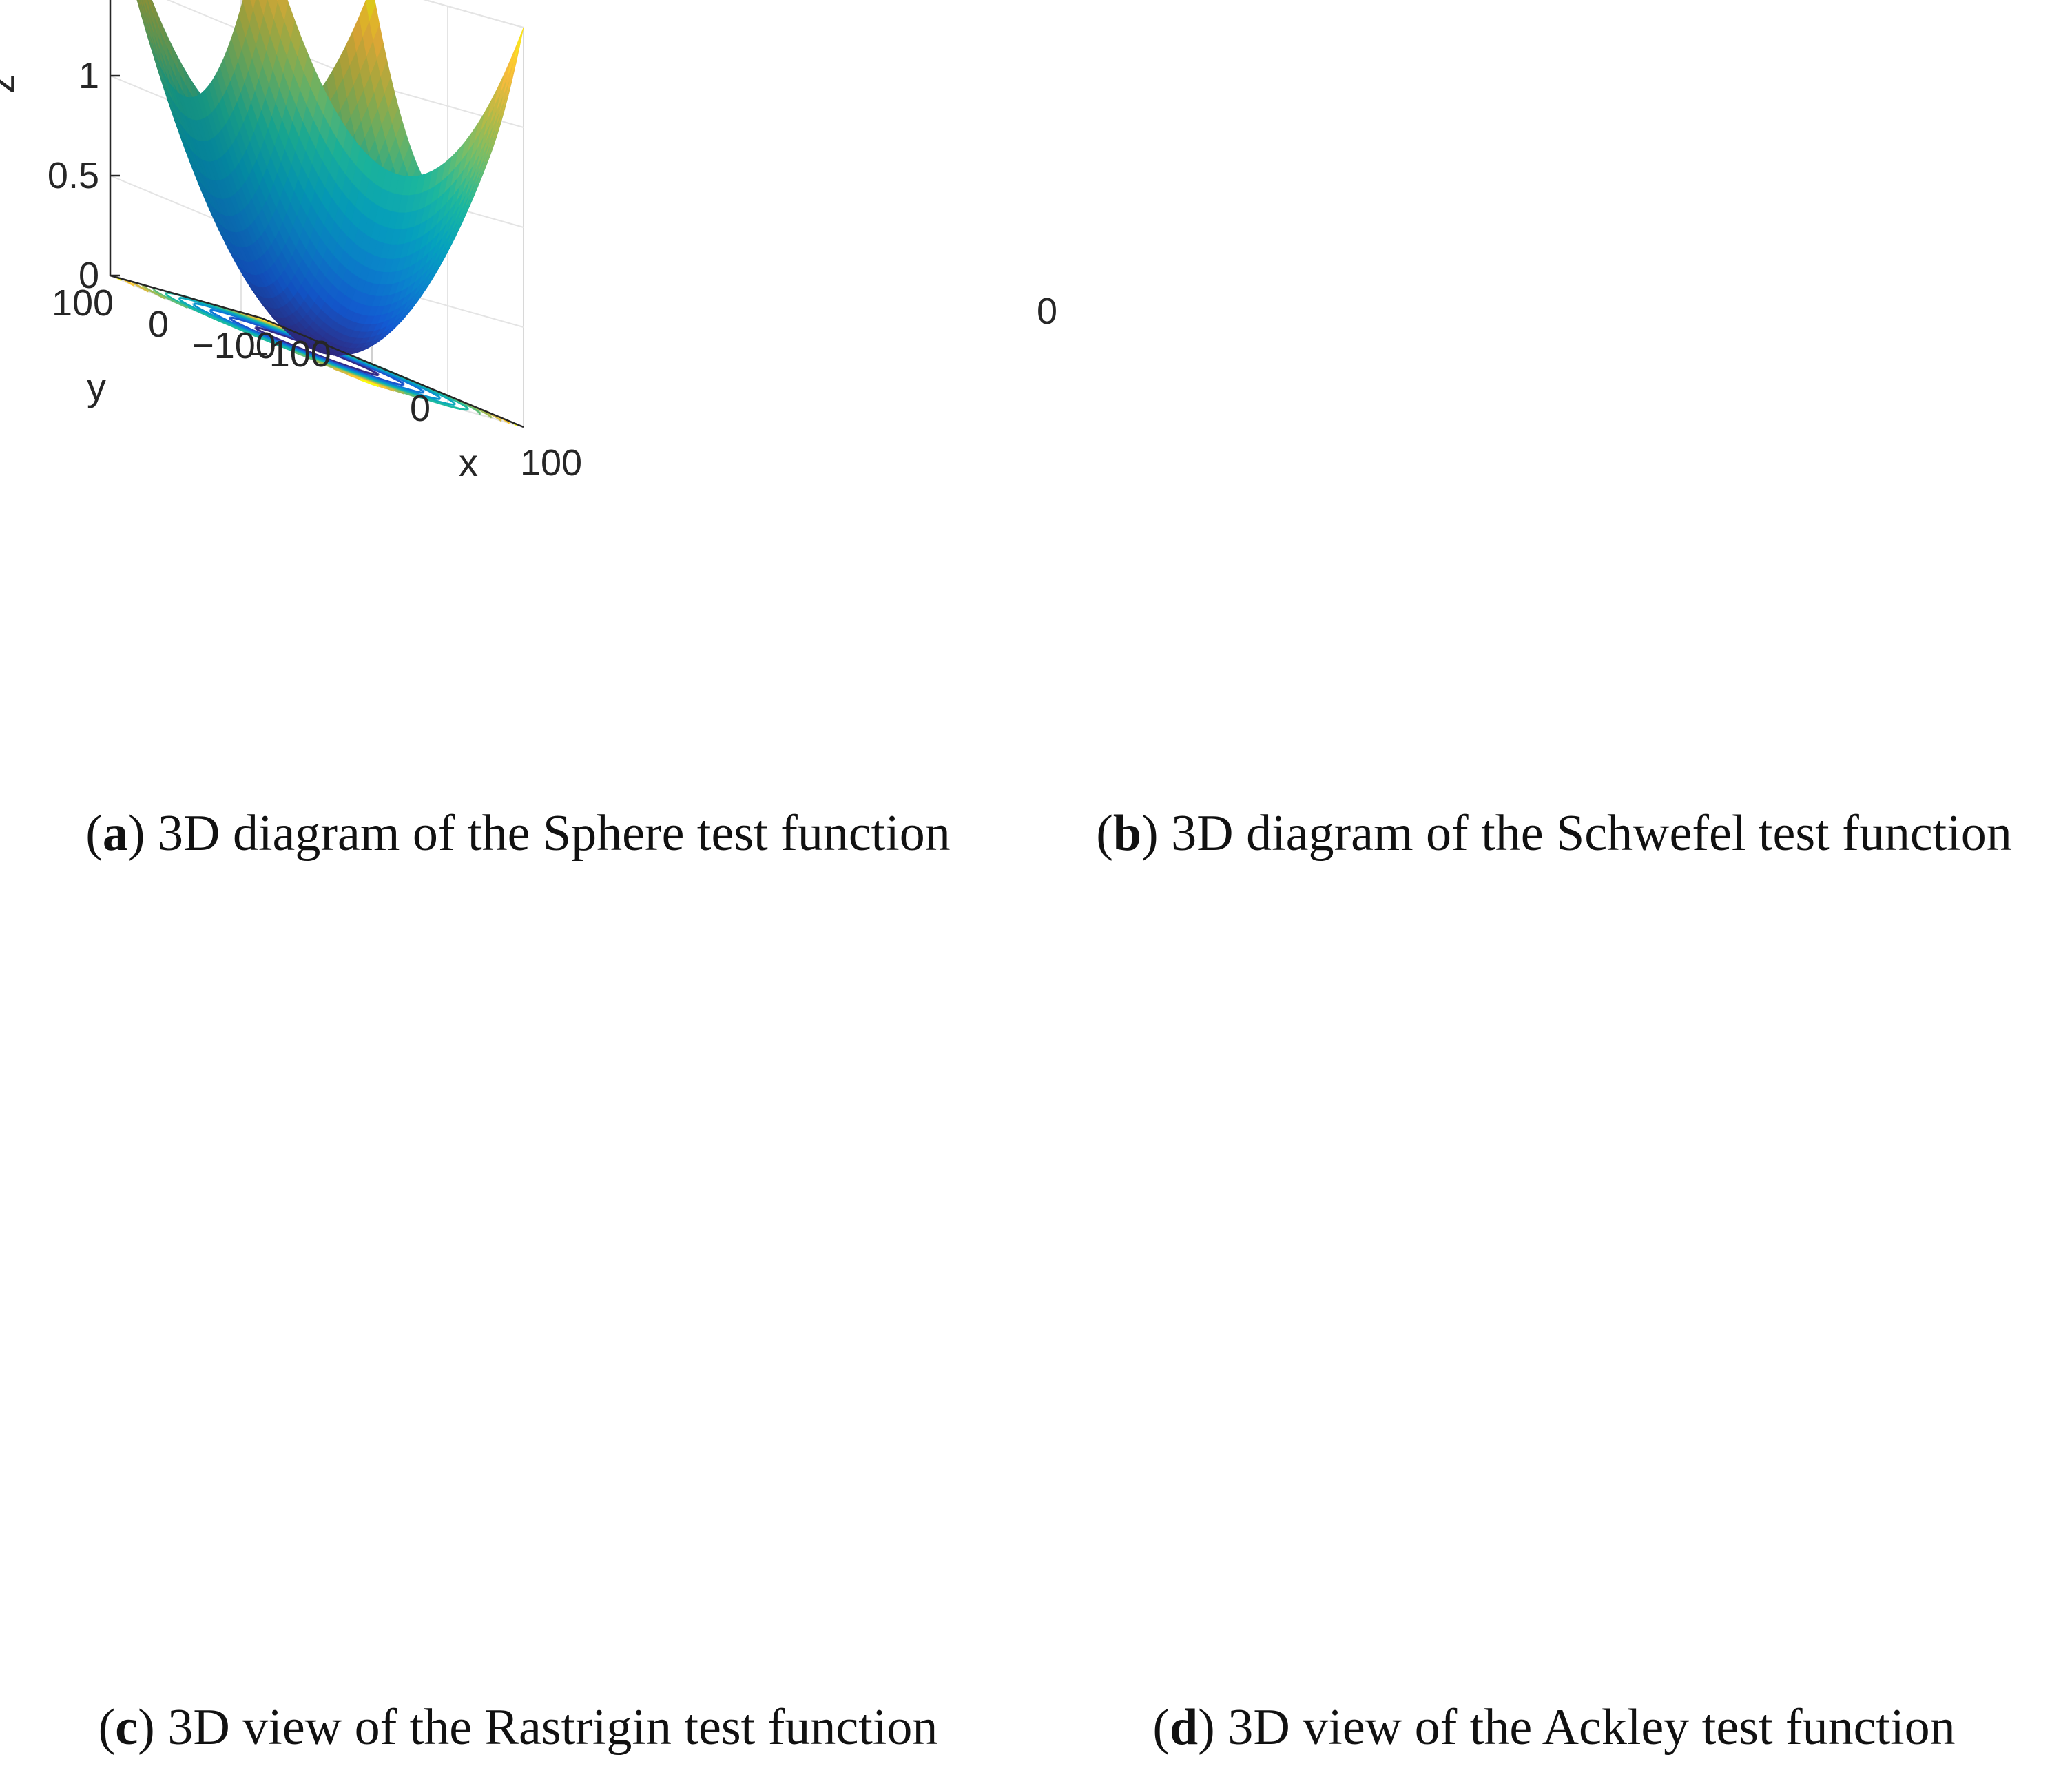 Image resolution: width=2072 pixels, height=1788 pixels. Describe the element at coordinates (11, 84) in the screenshot. I see `z-axis-label: z` at that location.